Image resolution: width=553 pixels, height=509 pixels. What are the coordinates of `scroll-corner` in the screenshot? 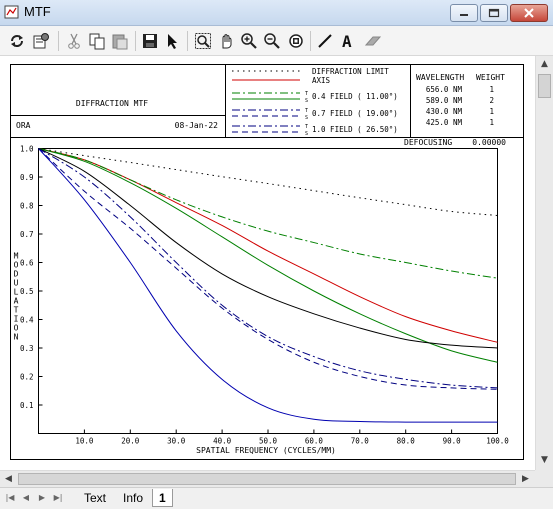 It's located at (544, 478).